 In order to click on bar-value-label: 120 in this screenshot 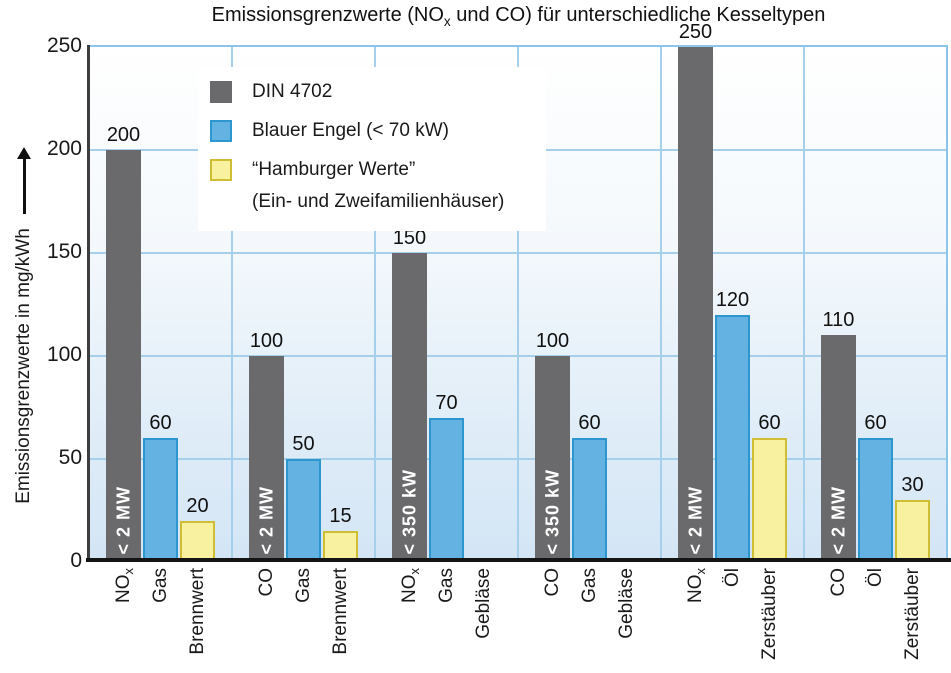, I will do `click(732, 299)`.